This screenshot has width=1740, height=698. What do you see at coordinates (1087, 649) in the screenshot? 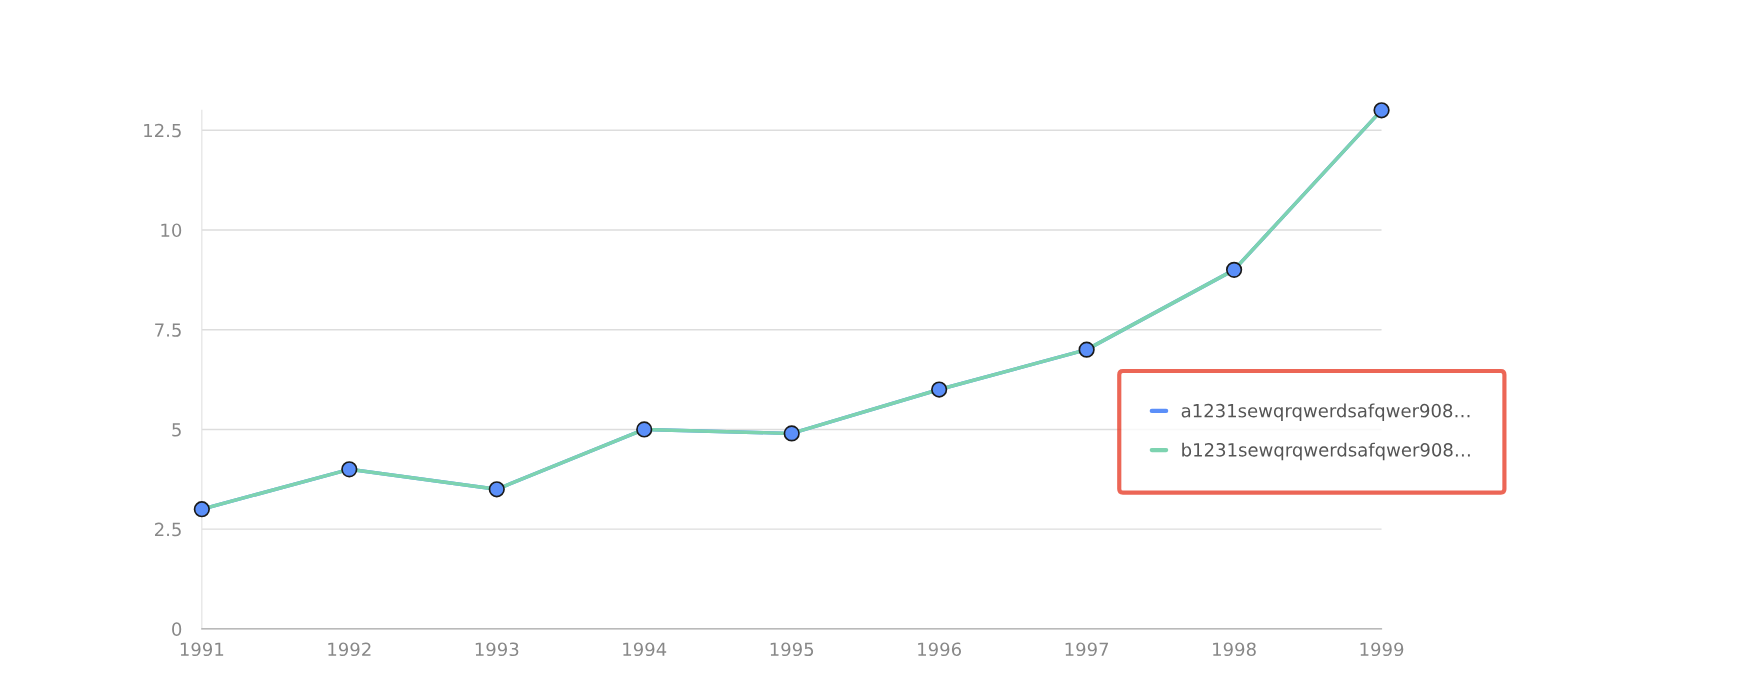
I see `x-tick-label: 1997` at bounding box center [1087, 649].